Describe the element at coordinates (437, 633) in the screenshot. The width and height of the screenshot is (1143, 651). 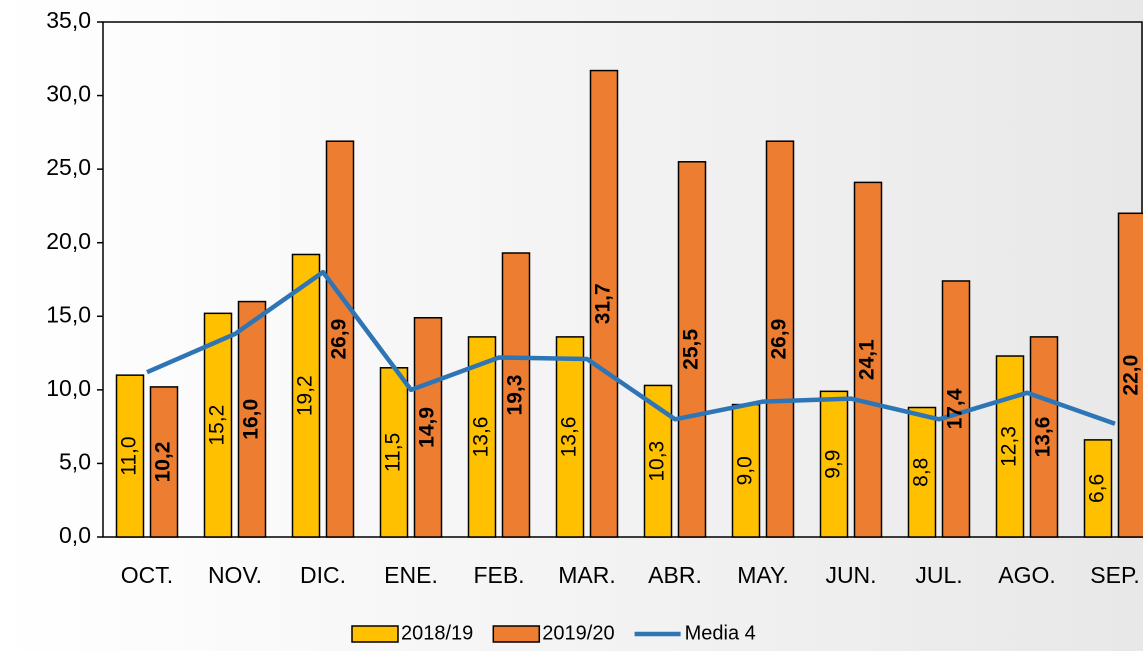
I see `legend-label: 2018/19` at that location.